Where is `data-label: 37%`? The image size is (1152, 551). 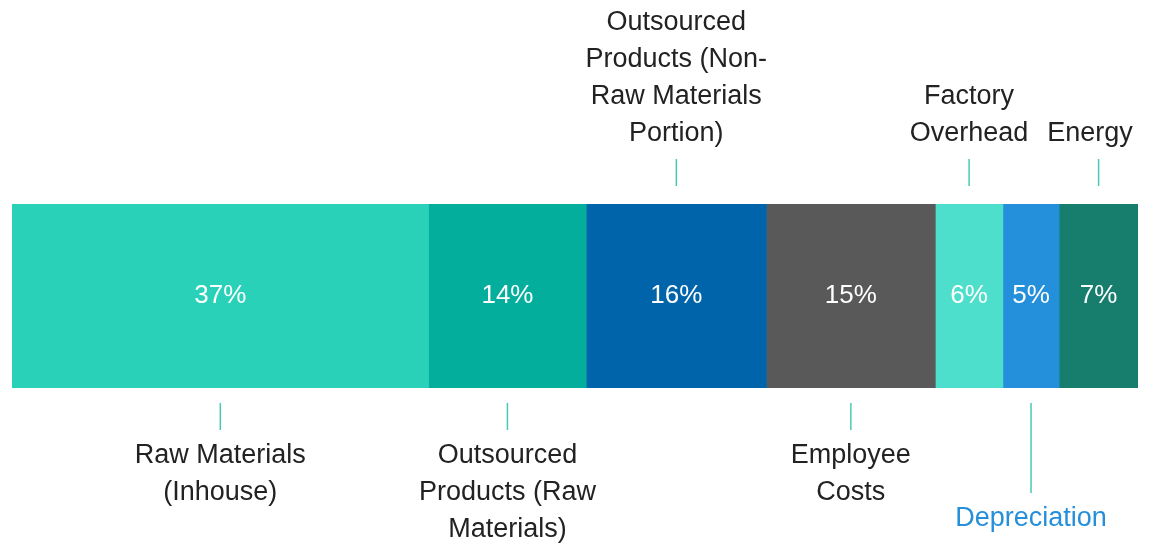 data-label: 37% is located at coordinates (220, 294).